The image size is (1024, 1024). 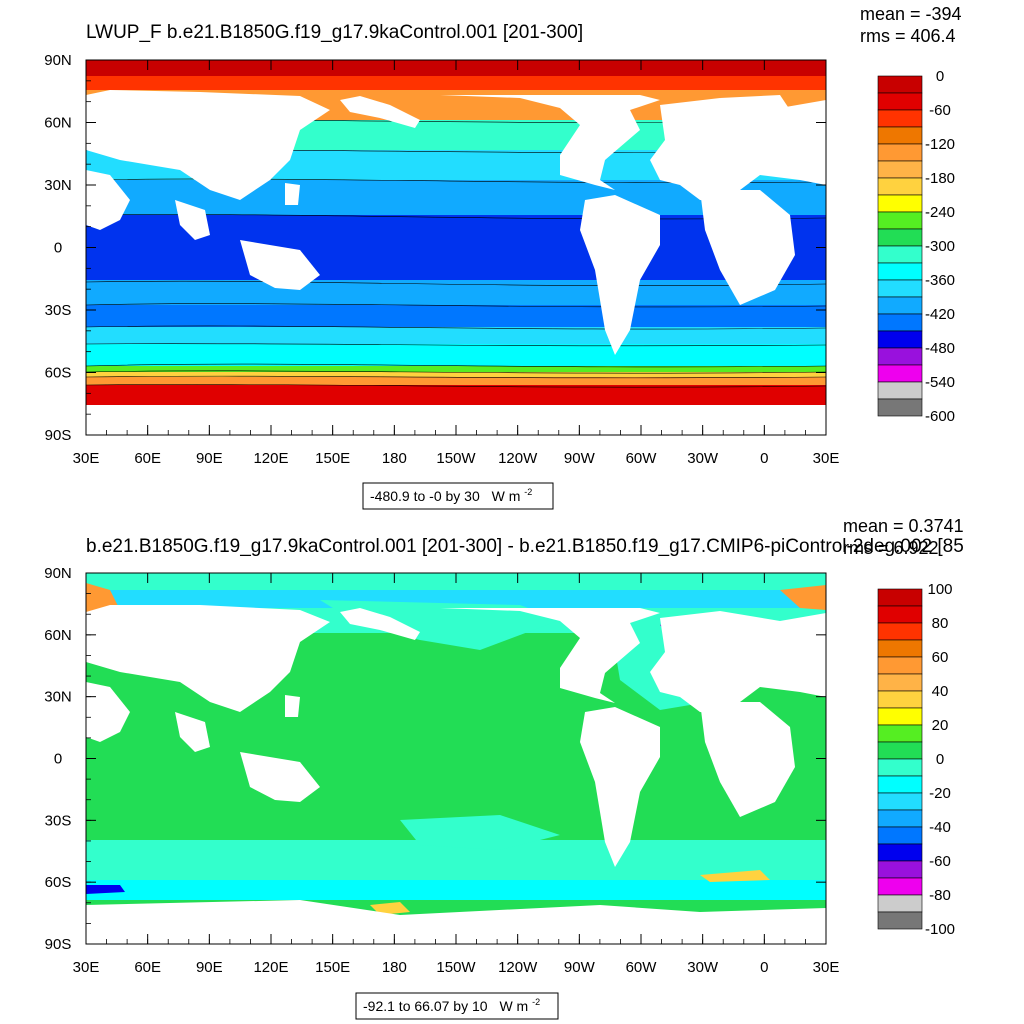 What do you see at coordinates (940, 691) in the screenshot?
I see `colorbar-label-1-3: 40` at bounding box center [940, 691].